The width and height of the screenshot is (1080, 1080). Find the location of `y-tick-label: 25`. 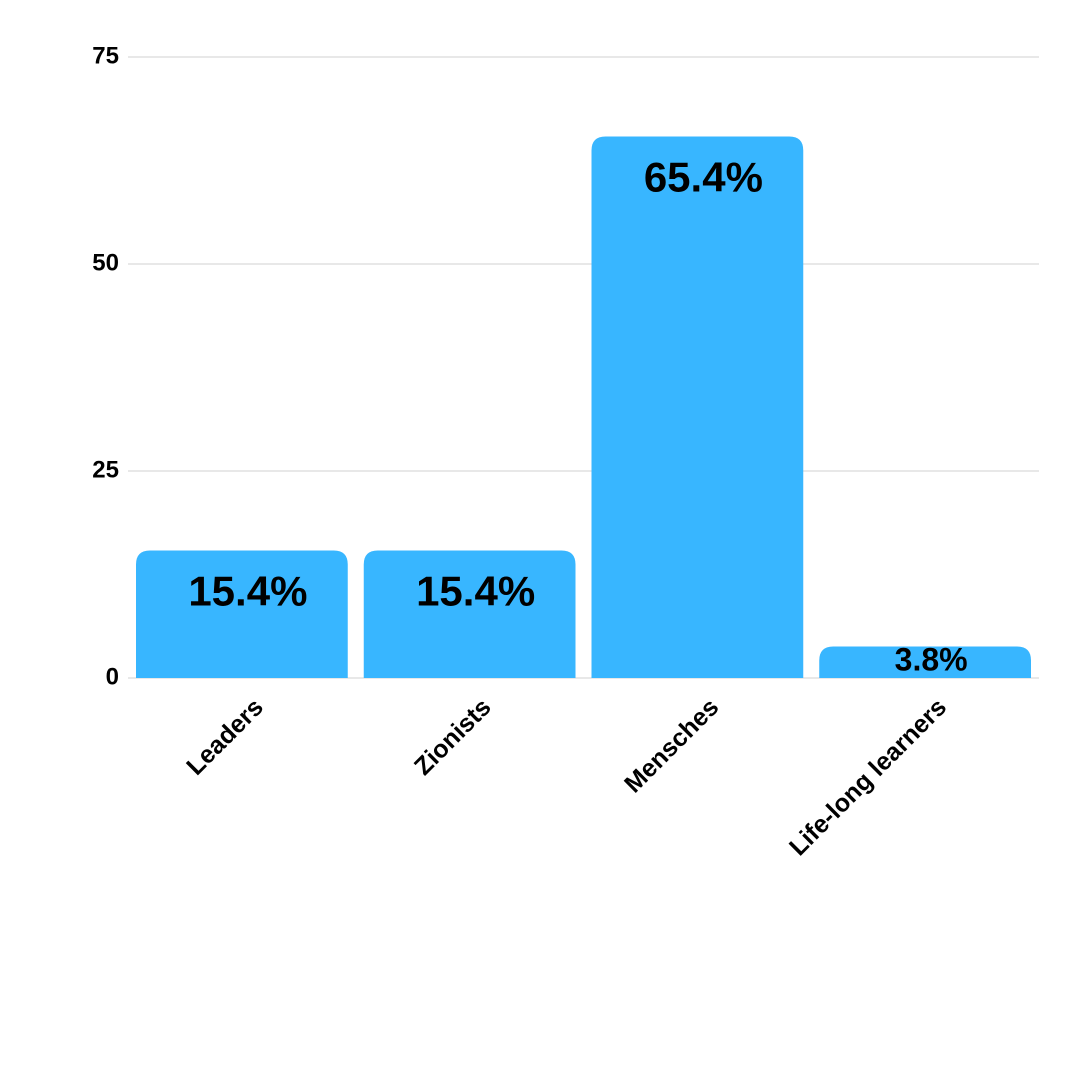

y-tick-label: 25 is located at coordinates (105, 469).